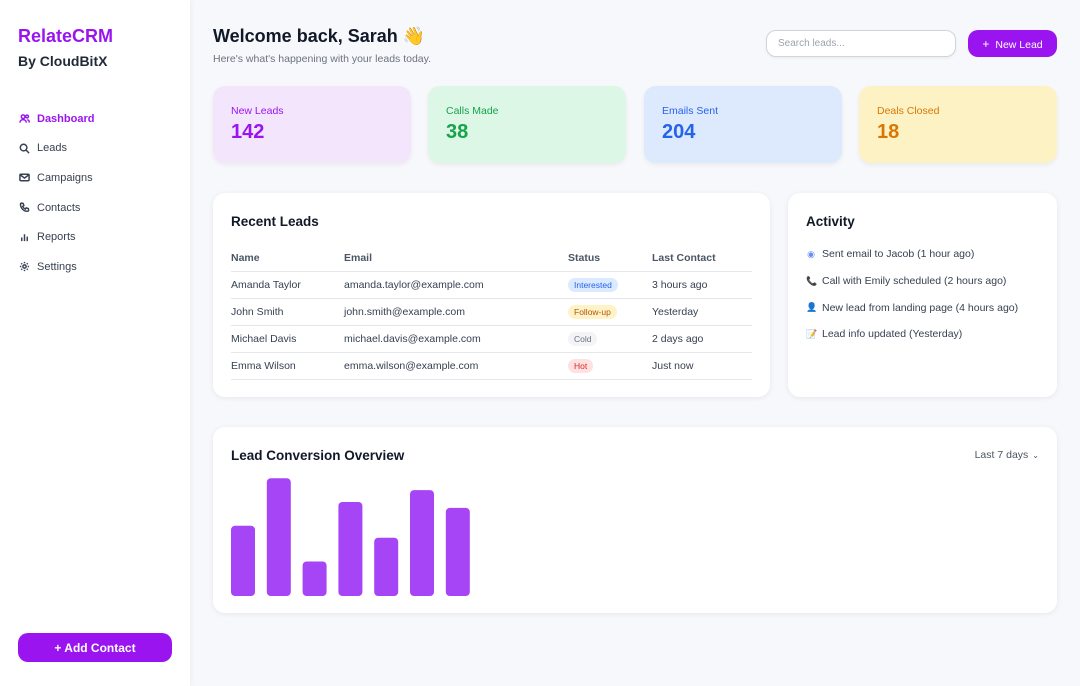 This screenshot has width=1080, height=686. I want to click on recent-leads-title: Recent Leads, so click(275, 221).